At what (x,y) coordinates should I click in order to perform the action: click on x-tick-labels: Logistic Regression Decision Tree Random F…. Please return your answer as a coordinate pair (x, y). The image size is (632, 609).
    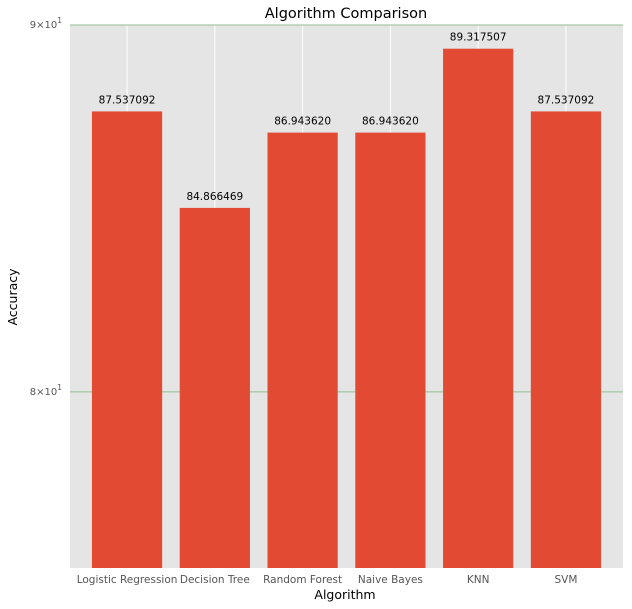
    Looking at the image, I should click on (327, 580).